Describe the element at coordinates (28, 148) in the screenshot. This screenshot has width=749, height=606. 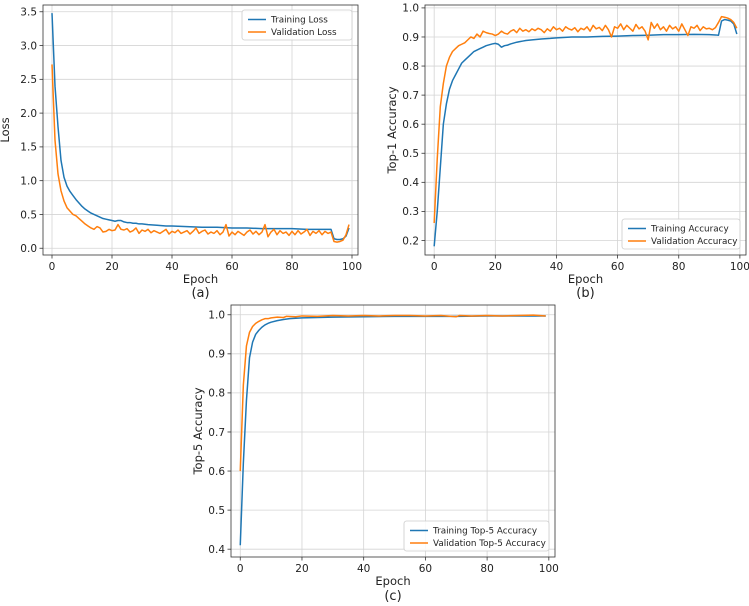
I see `y-tick-label: 1.5` at that location.